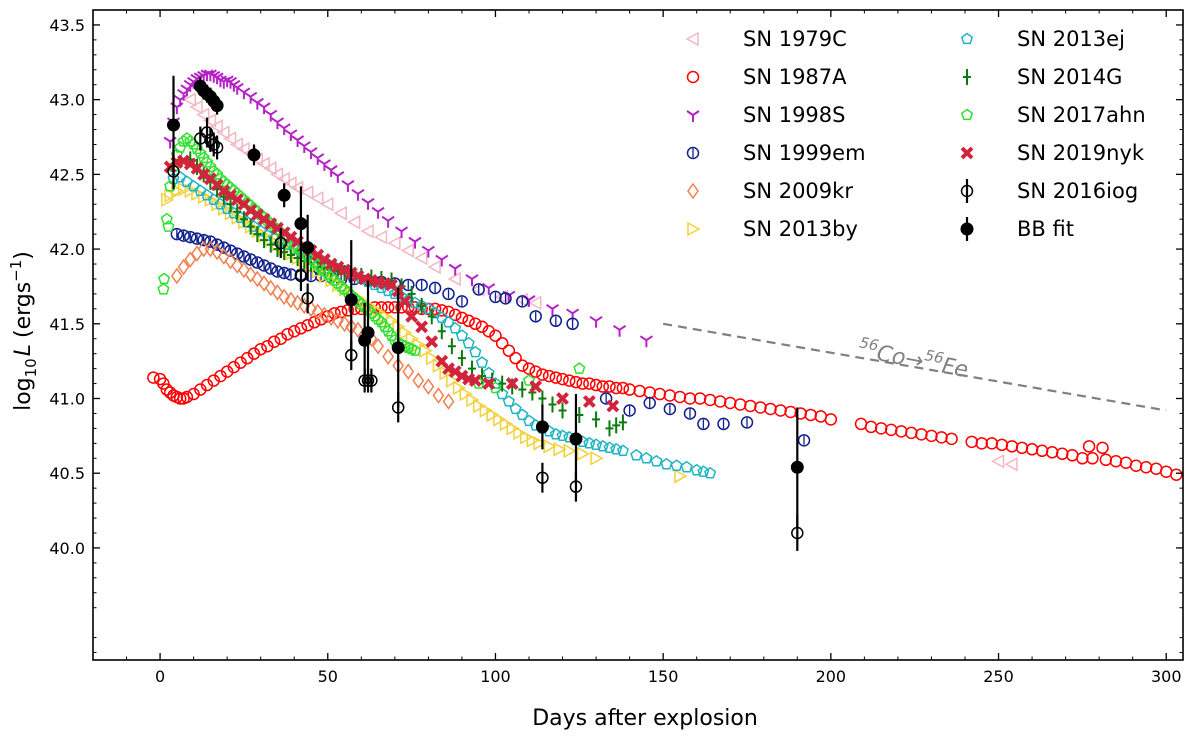 The width and height of the screenshot is (1200, 736). I want to click on decay-annotation-co: Co→, so click(900, 358).